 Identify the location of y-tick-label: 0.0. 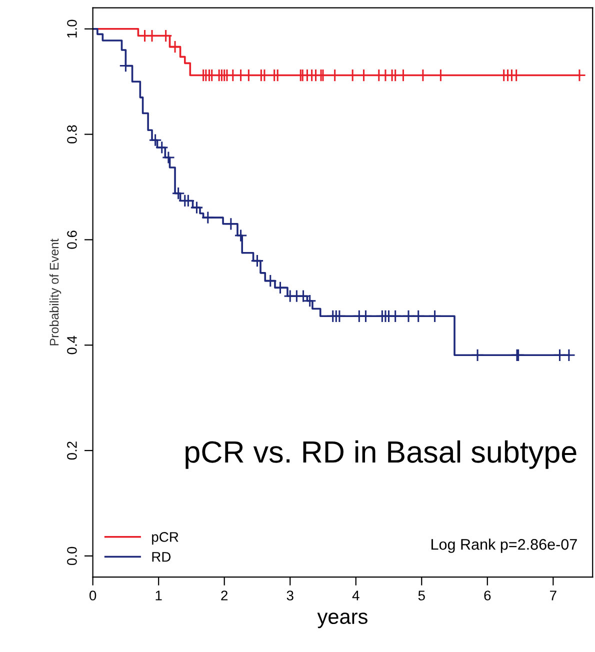
(72, 556).